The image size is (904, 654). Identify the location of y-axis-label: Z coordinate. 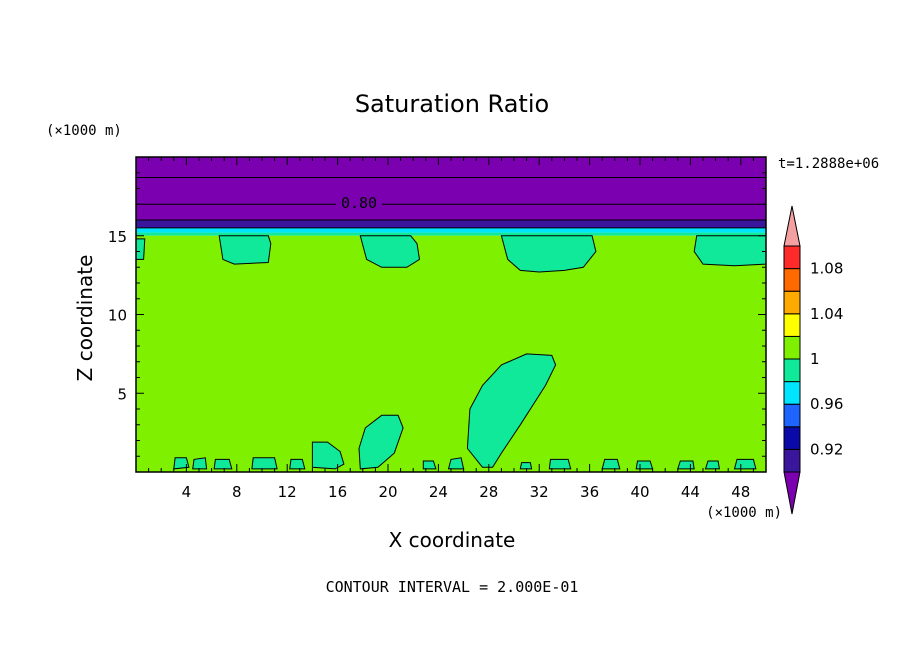
(85, 318).